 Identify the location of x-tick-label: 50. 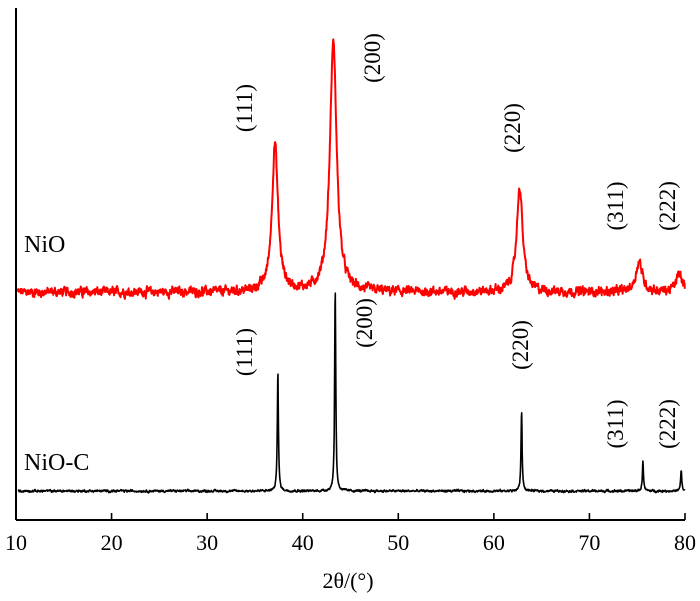
(398, 542).